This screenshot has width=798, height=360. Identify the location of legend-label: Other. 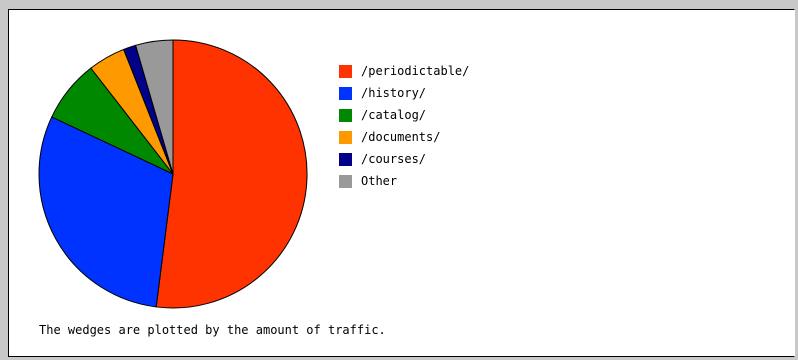
(379, 181).